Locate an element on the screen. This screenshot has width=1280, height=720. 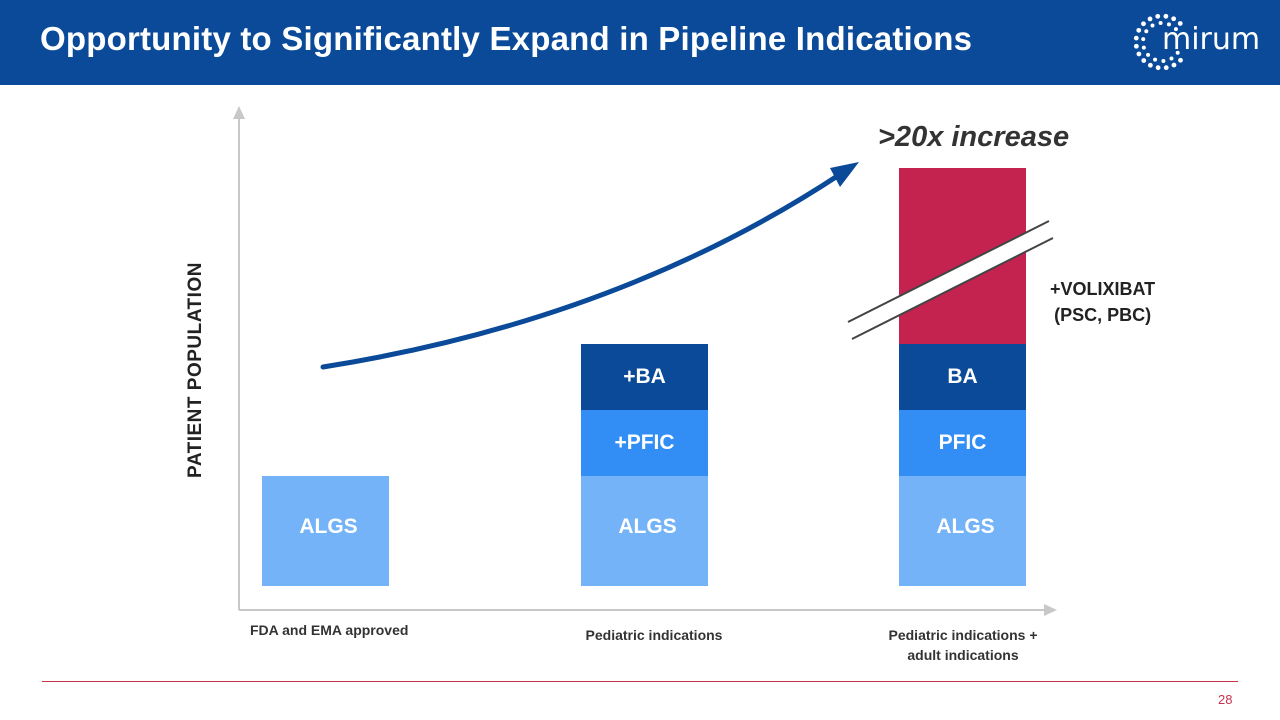
volixibat-line-2: (PSC, PBC) is located at coordinates (1103, 315).